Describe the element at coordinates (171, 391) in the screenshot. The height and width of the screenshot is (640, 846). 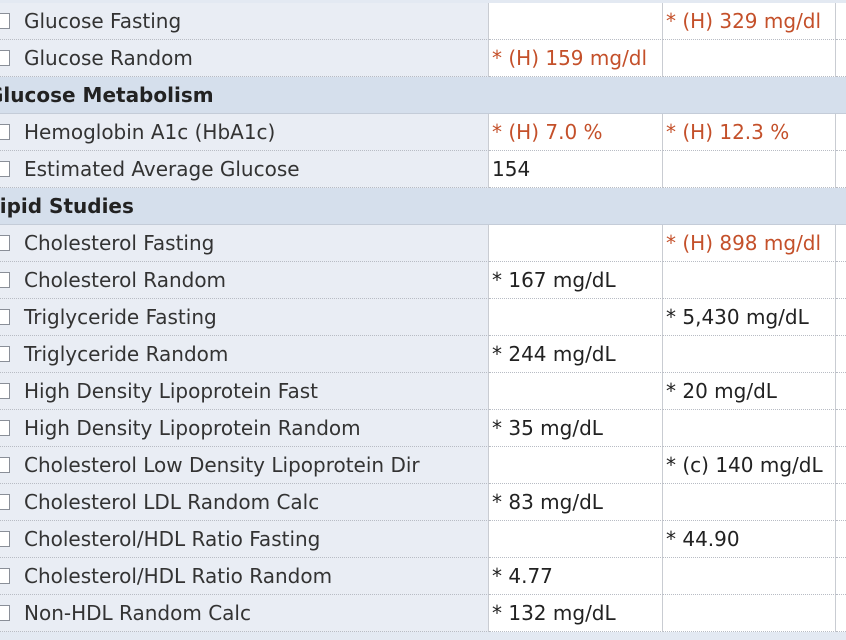
I see `test-name: High Density Lipoprotein Fast` at that location.